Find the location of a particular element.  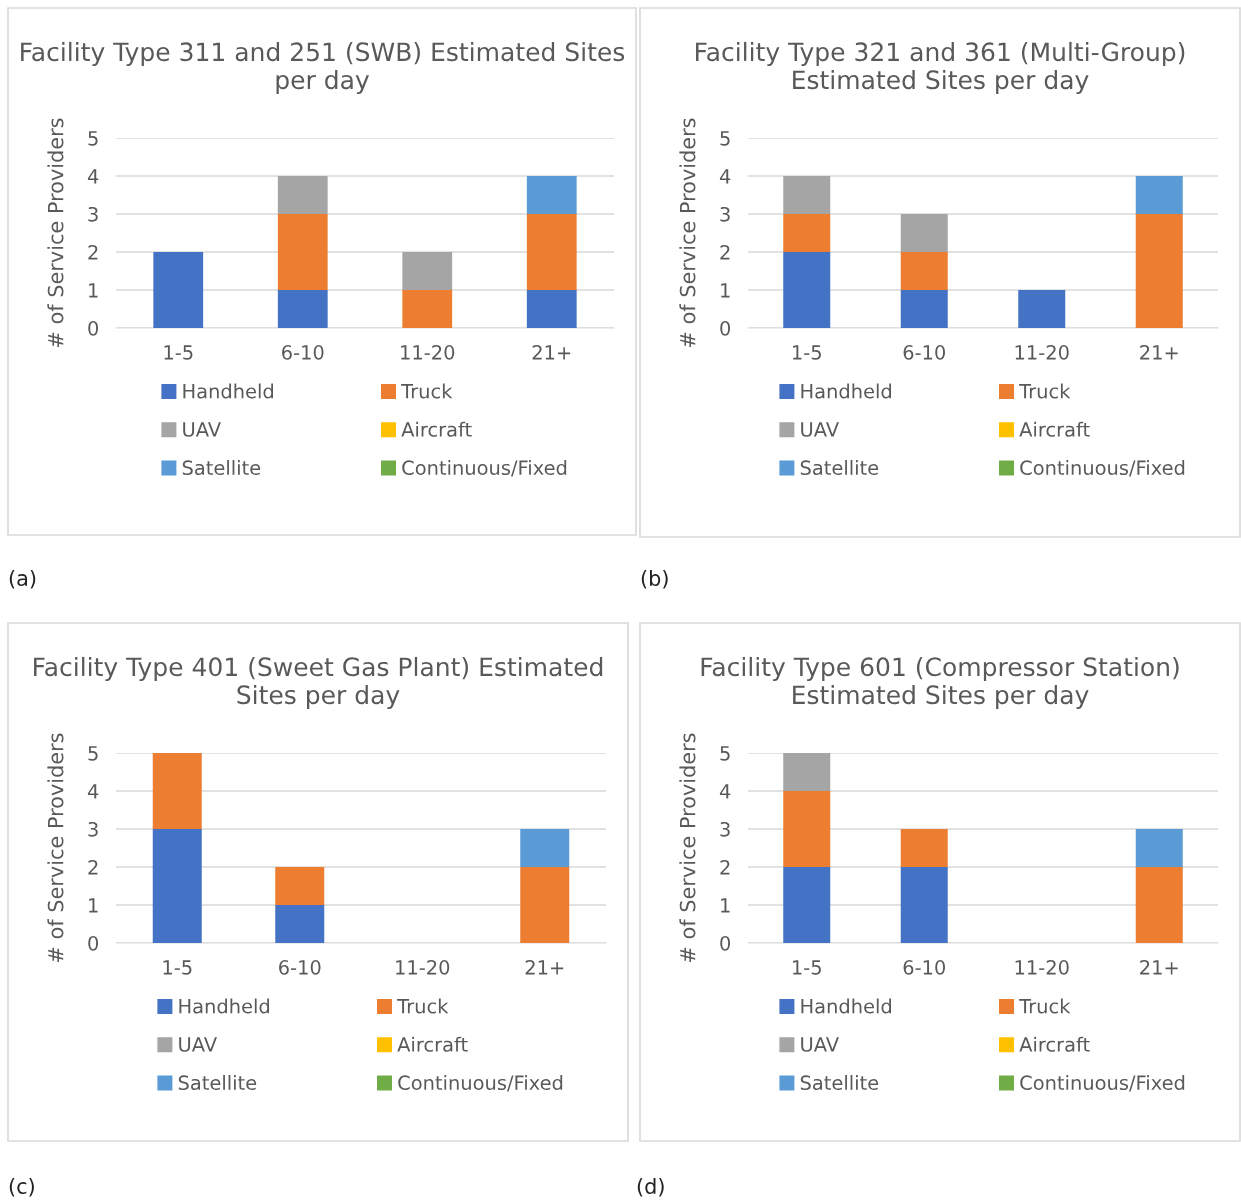

chart-title: Facility Type 601 (Compressor Station) Estimated Sites per day is located at coordinates (940, 683).